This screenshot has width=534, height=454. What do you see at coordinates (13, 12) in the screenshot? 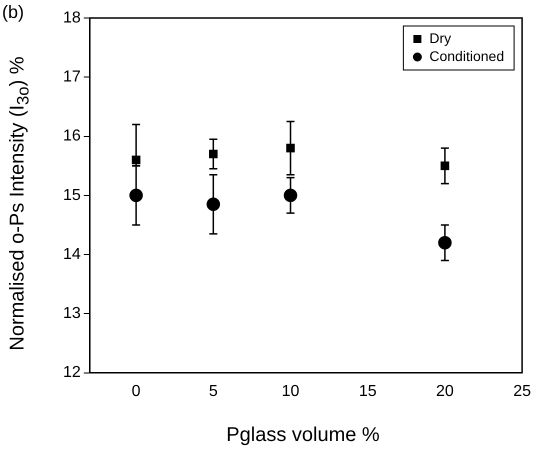
I see `text: (b)` at bounding box center [13, 12].